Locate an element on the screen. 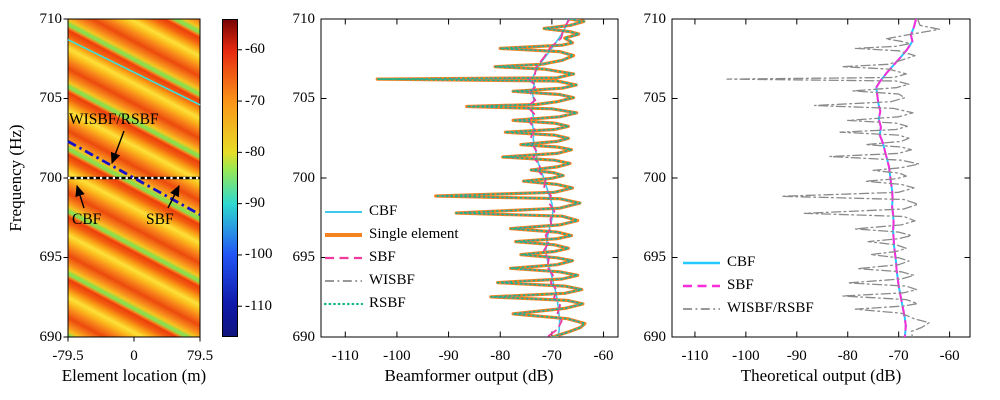 The width and height of the screenshot is (1000, 400). panel-0-y-tick-label: 705 is located at coordinates (51, 98).